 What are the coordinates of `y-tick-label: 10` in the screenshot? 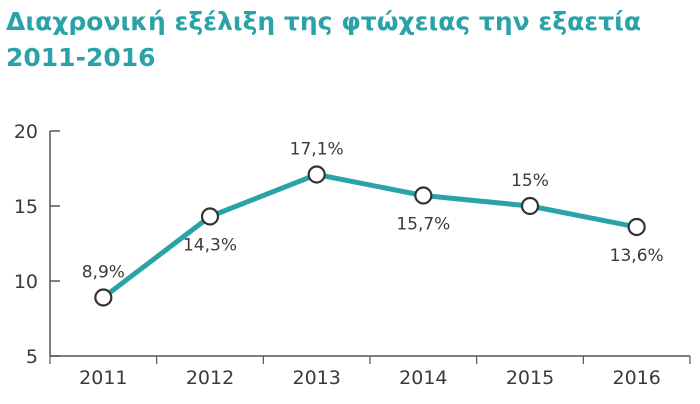 It's located at (26, 282).